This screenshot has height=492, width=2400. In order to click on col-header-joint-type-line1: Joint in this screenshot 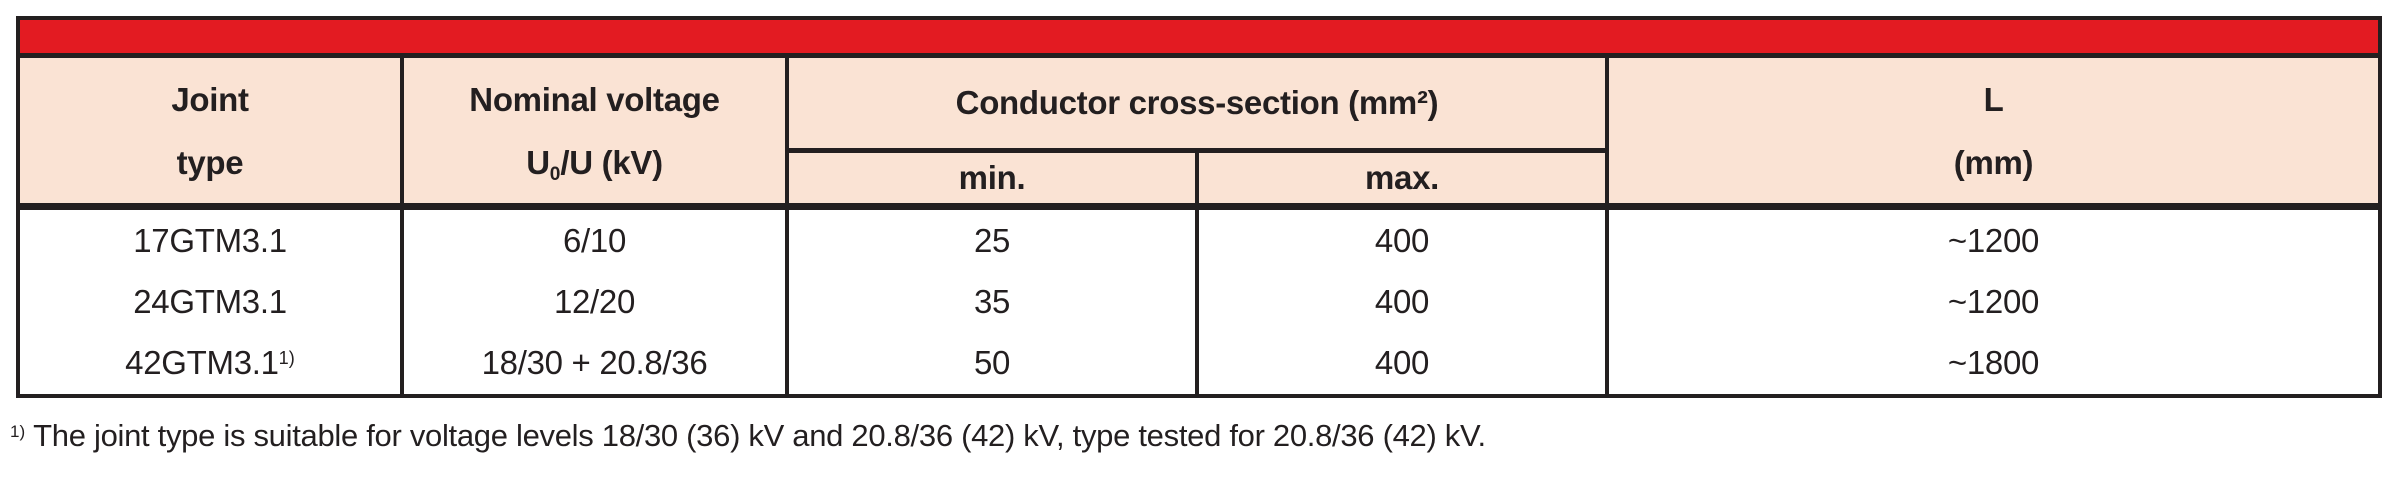, I will do `click(210, 99)`.